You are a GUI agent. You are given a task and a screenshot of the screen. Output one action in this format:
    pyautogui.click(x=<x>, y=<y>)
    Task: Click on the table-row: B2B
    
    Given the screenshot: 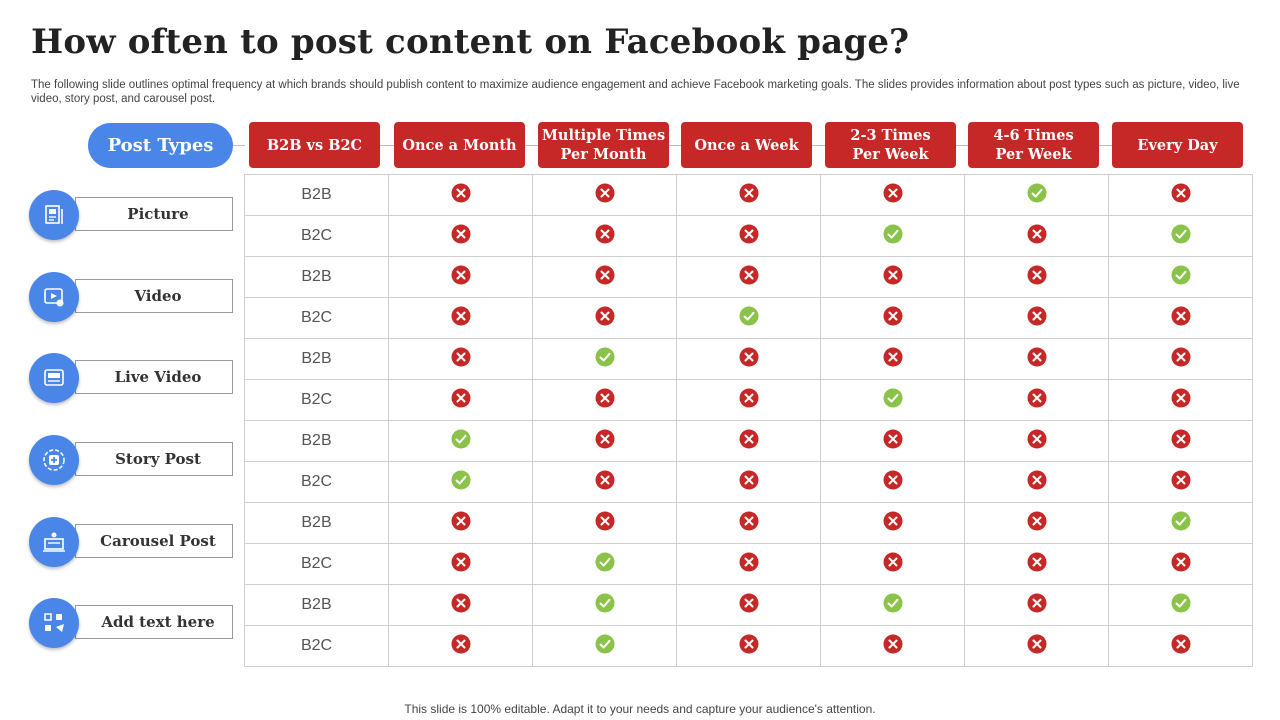 What is the action you would take?
    pyautogui.click(x=748, y=523)
    